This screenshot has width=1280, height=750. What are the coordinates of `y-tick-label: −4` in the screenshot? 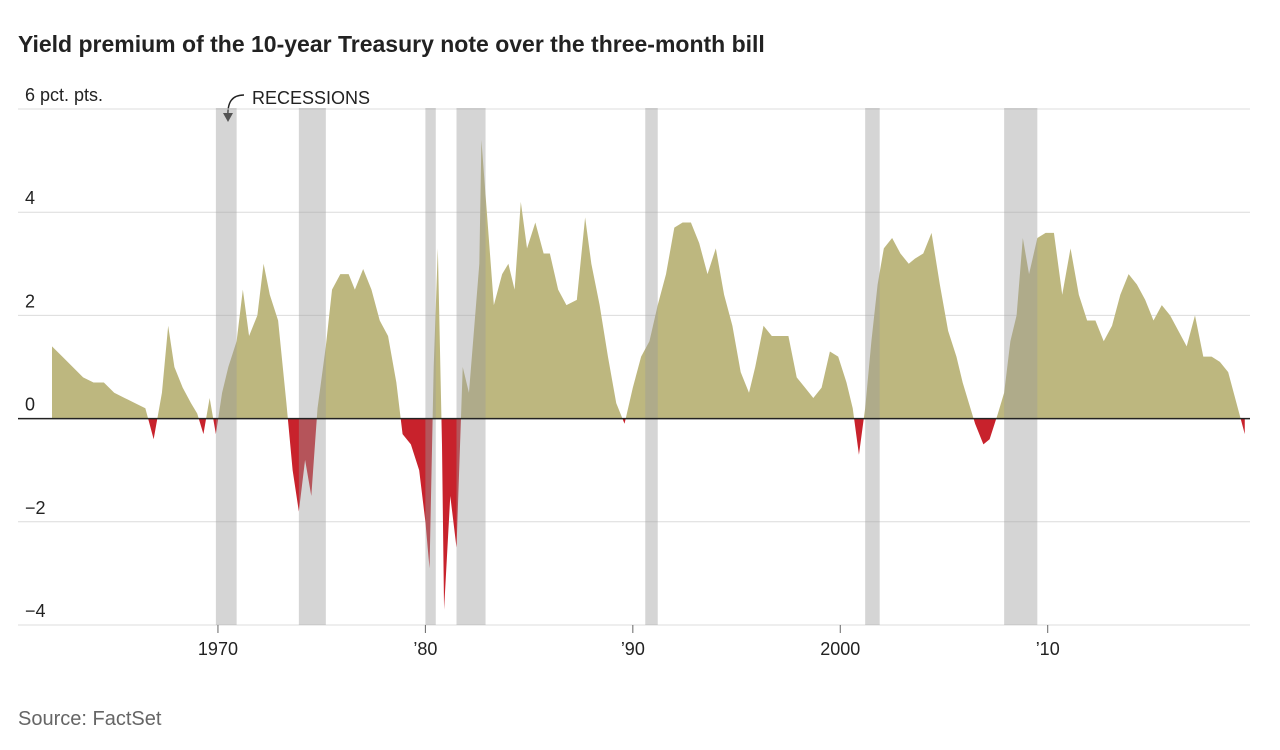 It's located at (35, 611).